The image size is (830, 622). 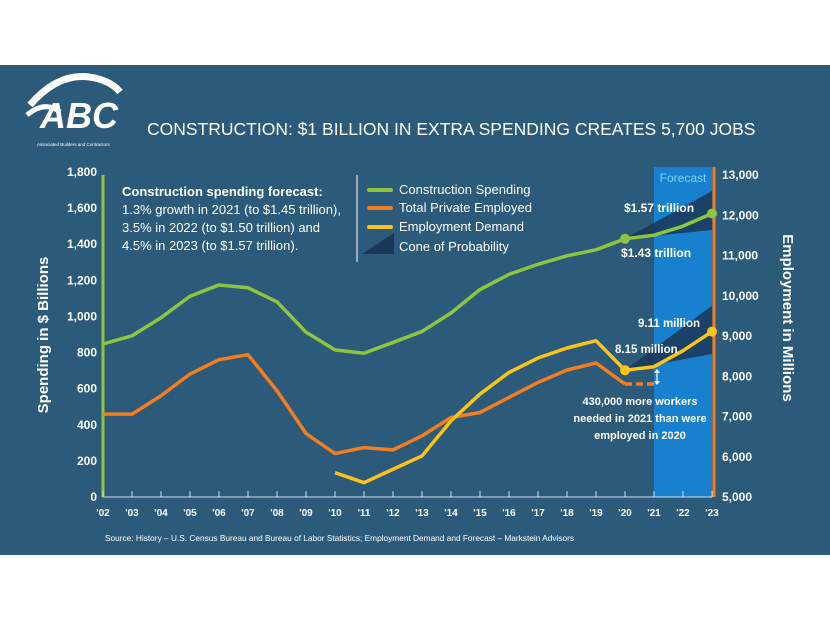 I want to click on callout-demand-2023: 9.11 million, so click(x=669, y=324).